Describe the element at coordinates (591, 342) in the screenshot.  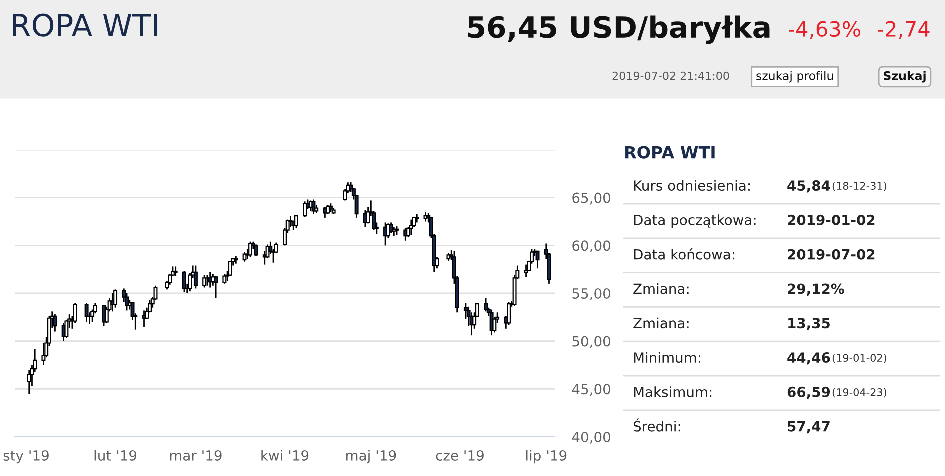
I see `y-tick-label: 50,00` at that location.